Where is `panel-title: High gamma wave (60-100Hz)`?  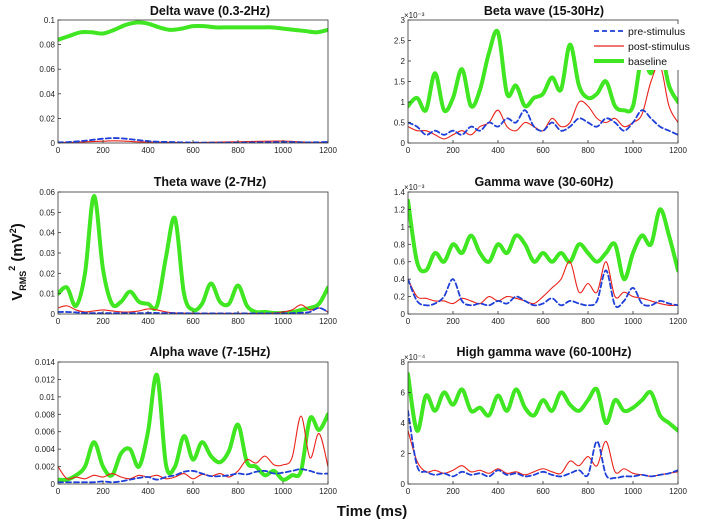 panel-title: High gamma wave (60-100Hz) is located at coordinates (543, 352).